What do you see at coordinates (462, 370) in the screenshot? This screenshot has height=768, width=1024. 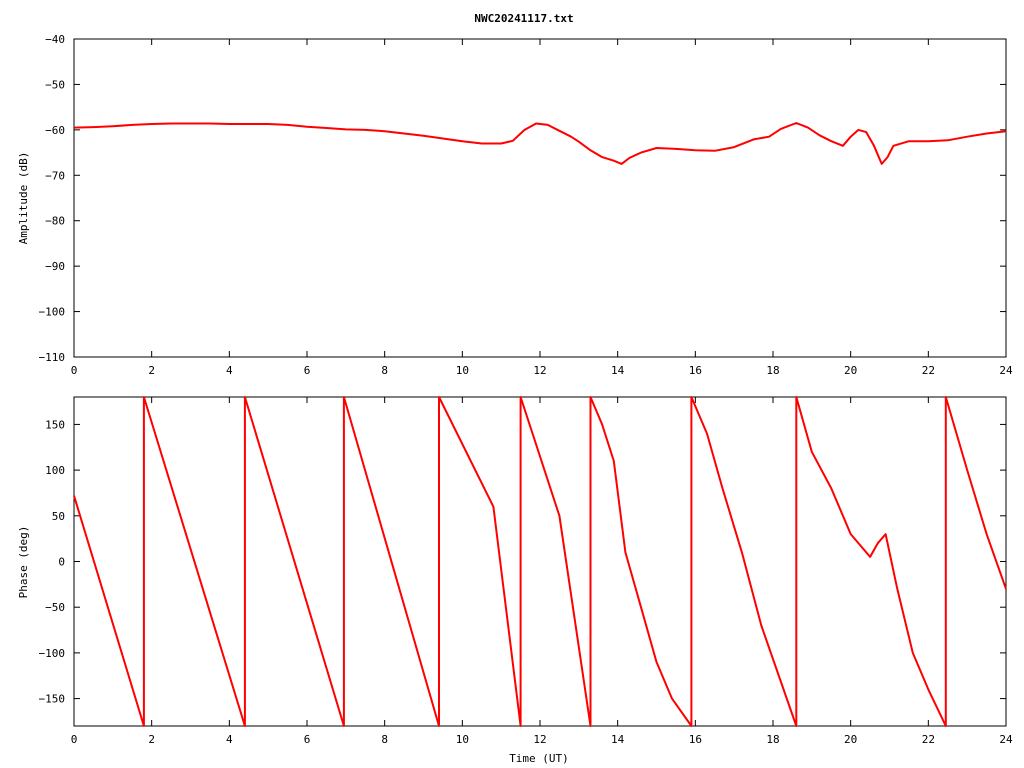 I see `amplitude-xtick-label: 10` at bounding box center [462, 370].